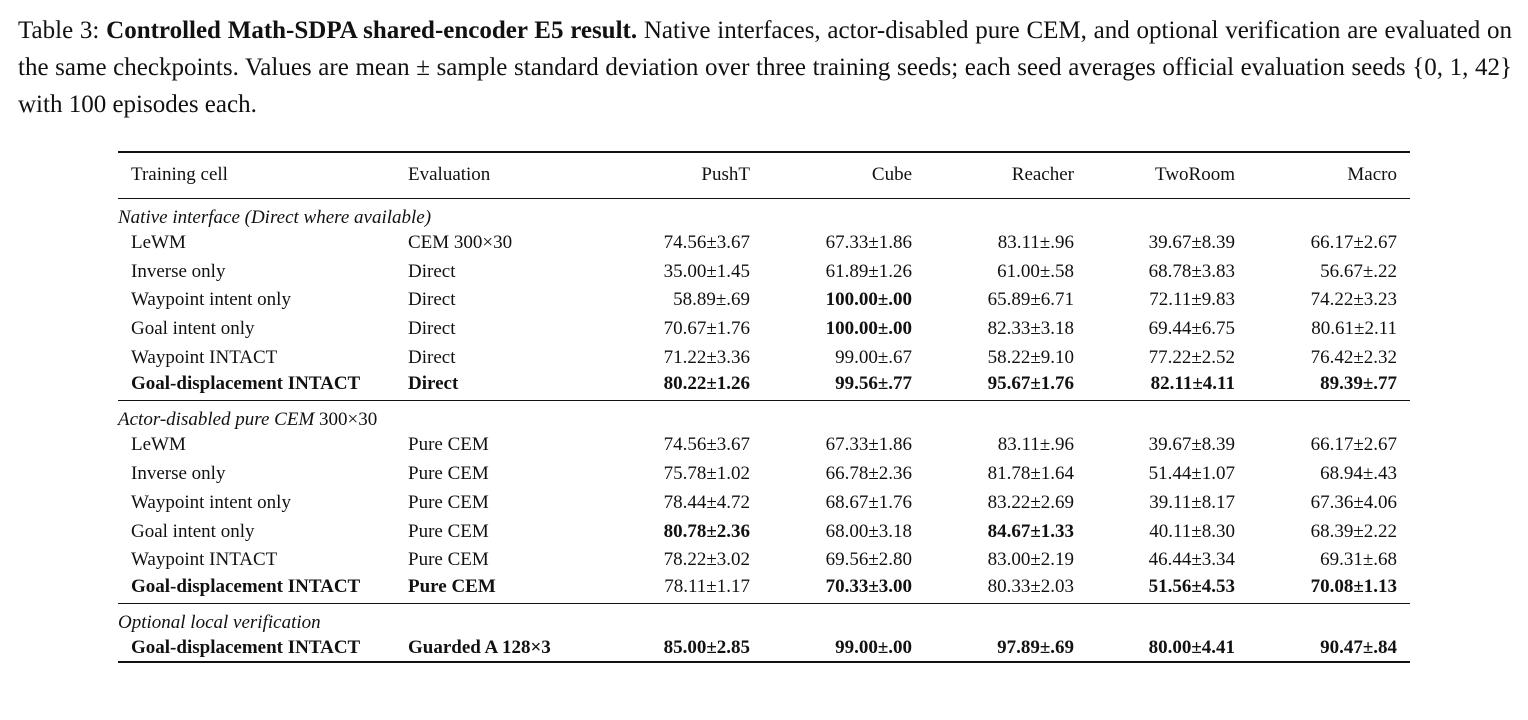  What do you see at coordinates (764, 416) in the screenshot?
I see `section-title: Actor-disabled pure CEM 300×30` at bounding box center [764, 416].